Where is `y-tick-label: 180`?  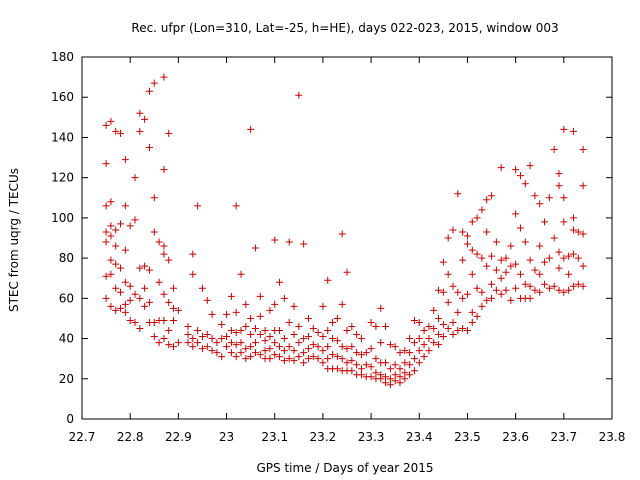
y-tick-label: 180 is located at coordinates (62, 57).